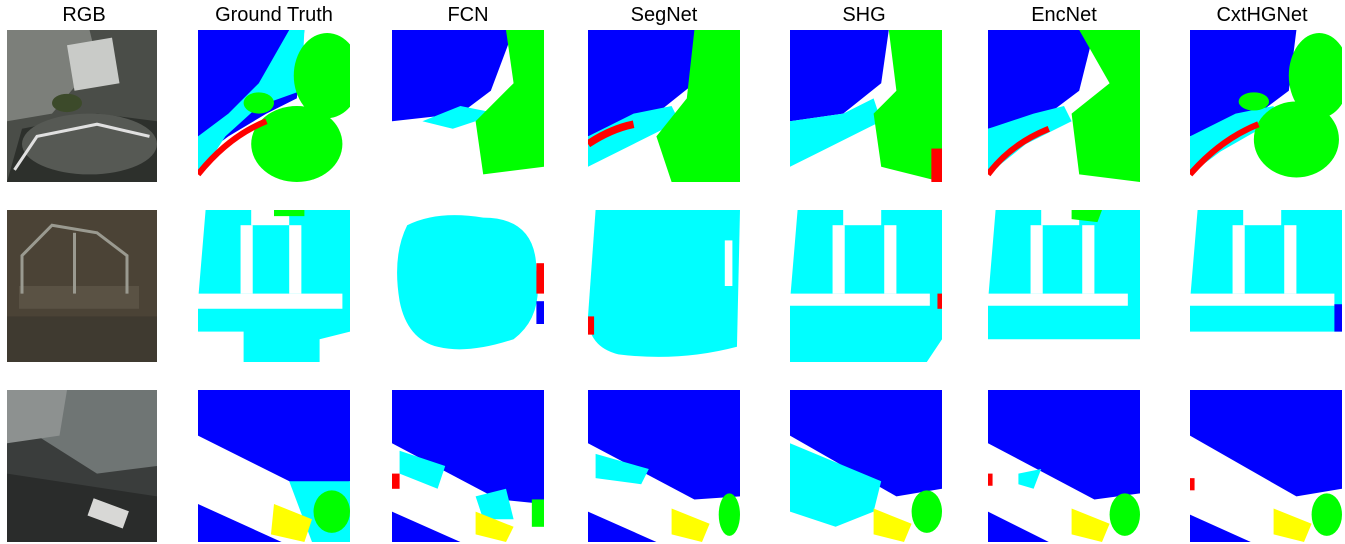 The width and height of the screenshot is (1345, 544). What do you see at coordinates (866, 466) in the screenshot?
I see `segmentation-shg-row3` at bounding box center [866, 466].